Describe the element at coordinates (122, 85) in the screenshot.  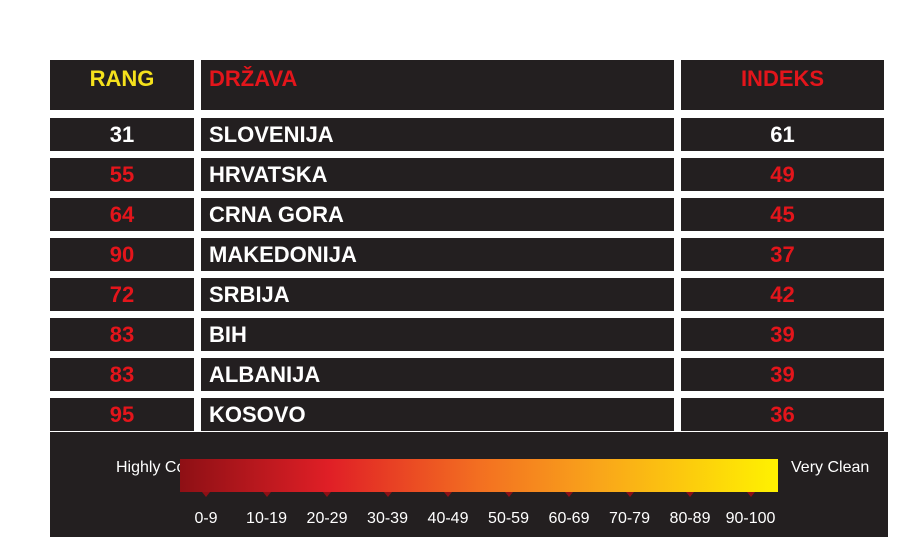
I see `header-cell: RANG` at that location.